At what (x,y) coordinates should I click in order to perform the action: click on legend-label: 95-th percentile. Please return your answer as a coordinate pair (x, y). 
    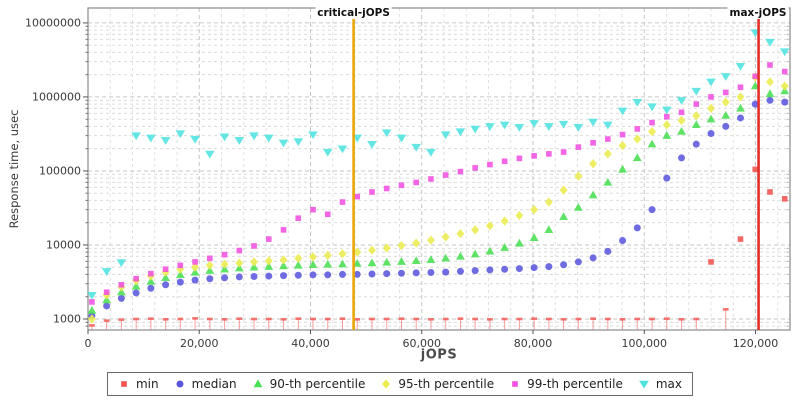
    Looking at the image, I should click on (446, 384).